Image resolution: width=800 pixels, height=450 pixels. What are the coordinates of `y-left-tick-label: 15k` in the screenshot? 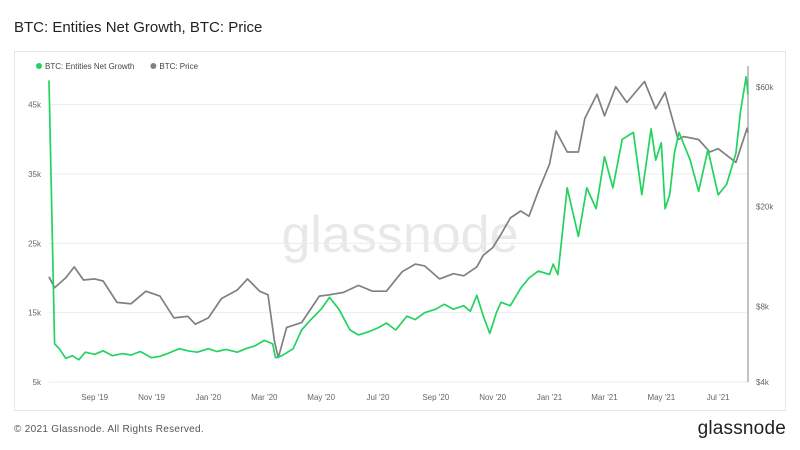 It's located at (35, 313).